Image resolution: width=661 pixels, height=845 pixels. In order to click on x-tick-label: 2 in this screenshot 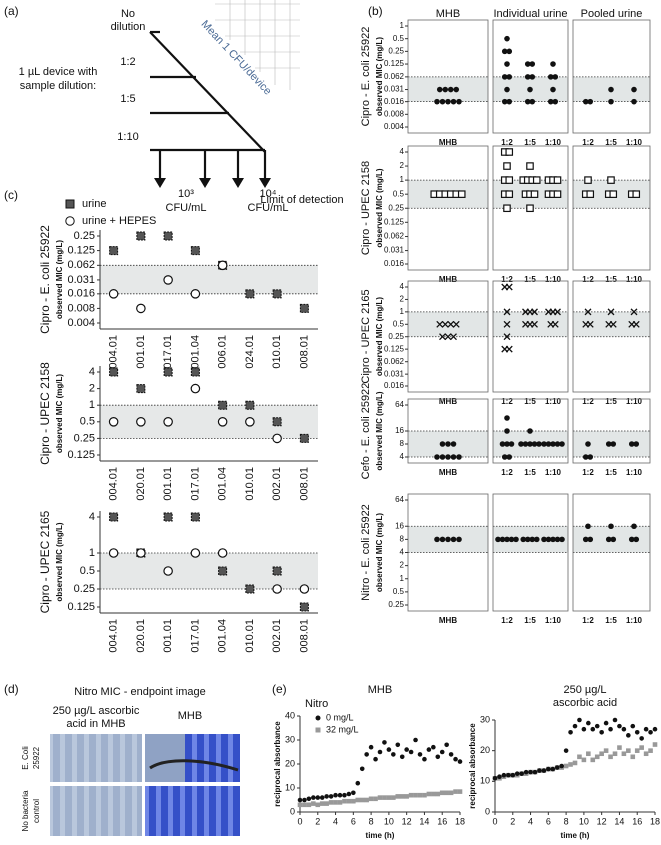, I will do `click(317, 821)`.